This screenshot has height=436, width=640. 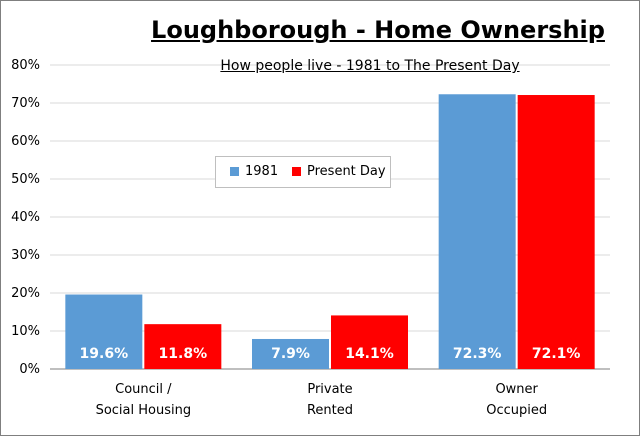 What do you see at coordinates (556, 354) in the screenshot?
I see `data-label: 72.1%` at bounding box center [556, 354].